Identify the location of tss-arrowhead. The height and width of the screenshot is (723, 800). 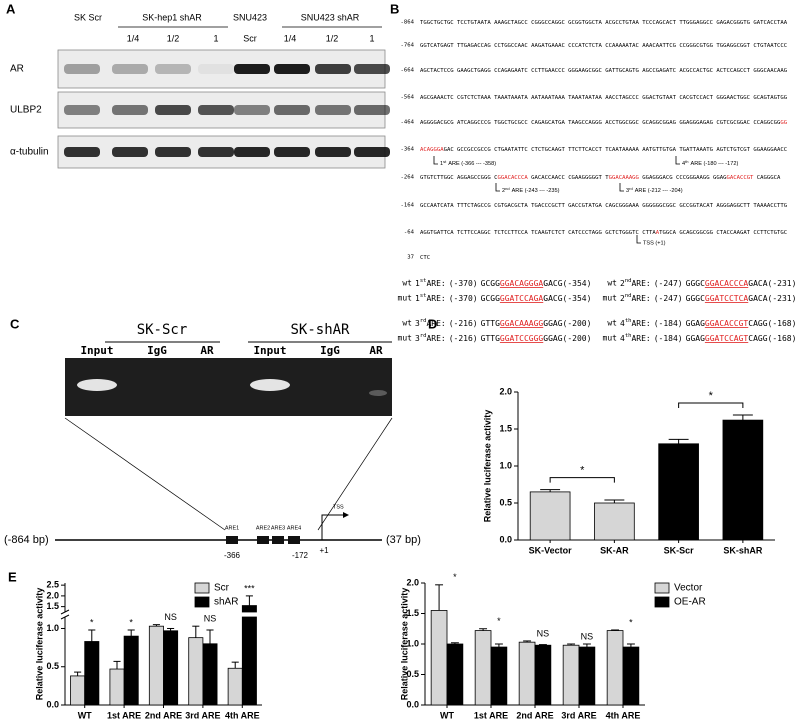
(346, 515).